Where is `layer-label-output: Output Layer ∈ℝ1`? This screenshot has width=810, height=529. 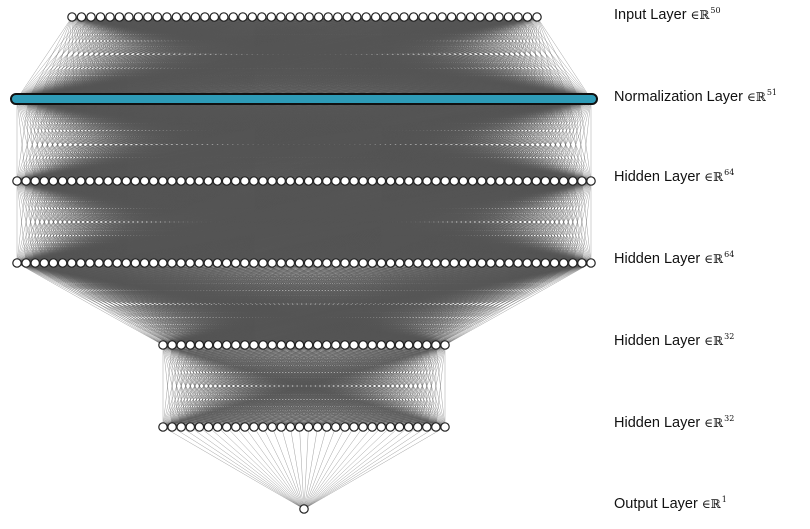
layer-label-output: Output Layer ∈ℝ1 is located at coordinates (670, 503).